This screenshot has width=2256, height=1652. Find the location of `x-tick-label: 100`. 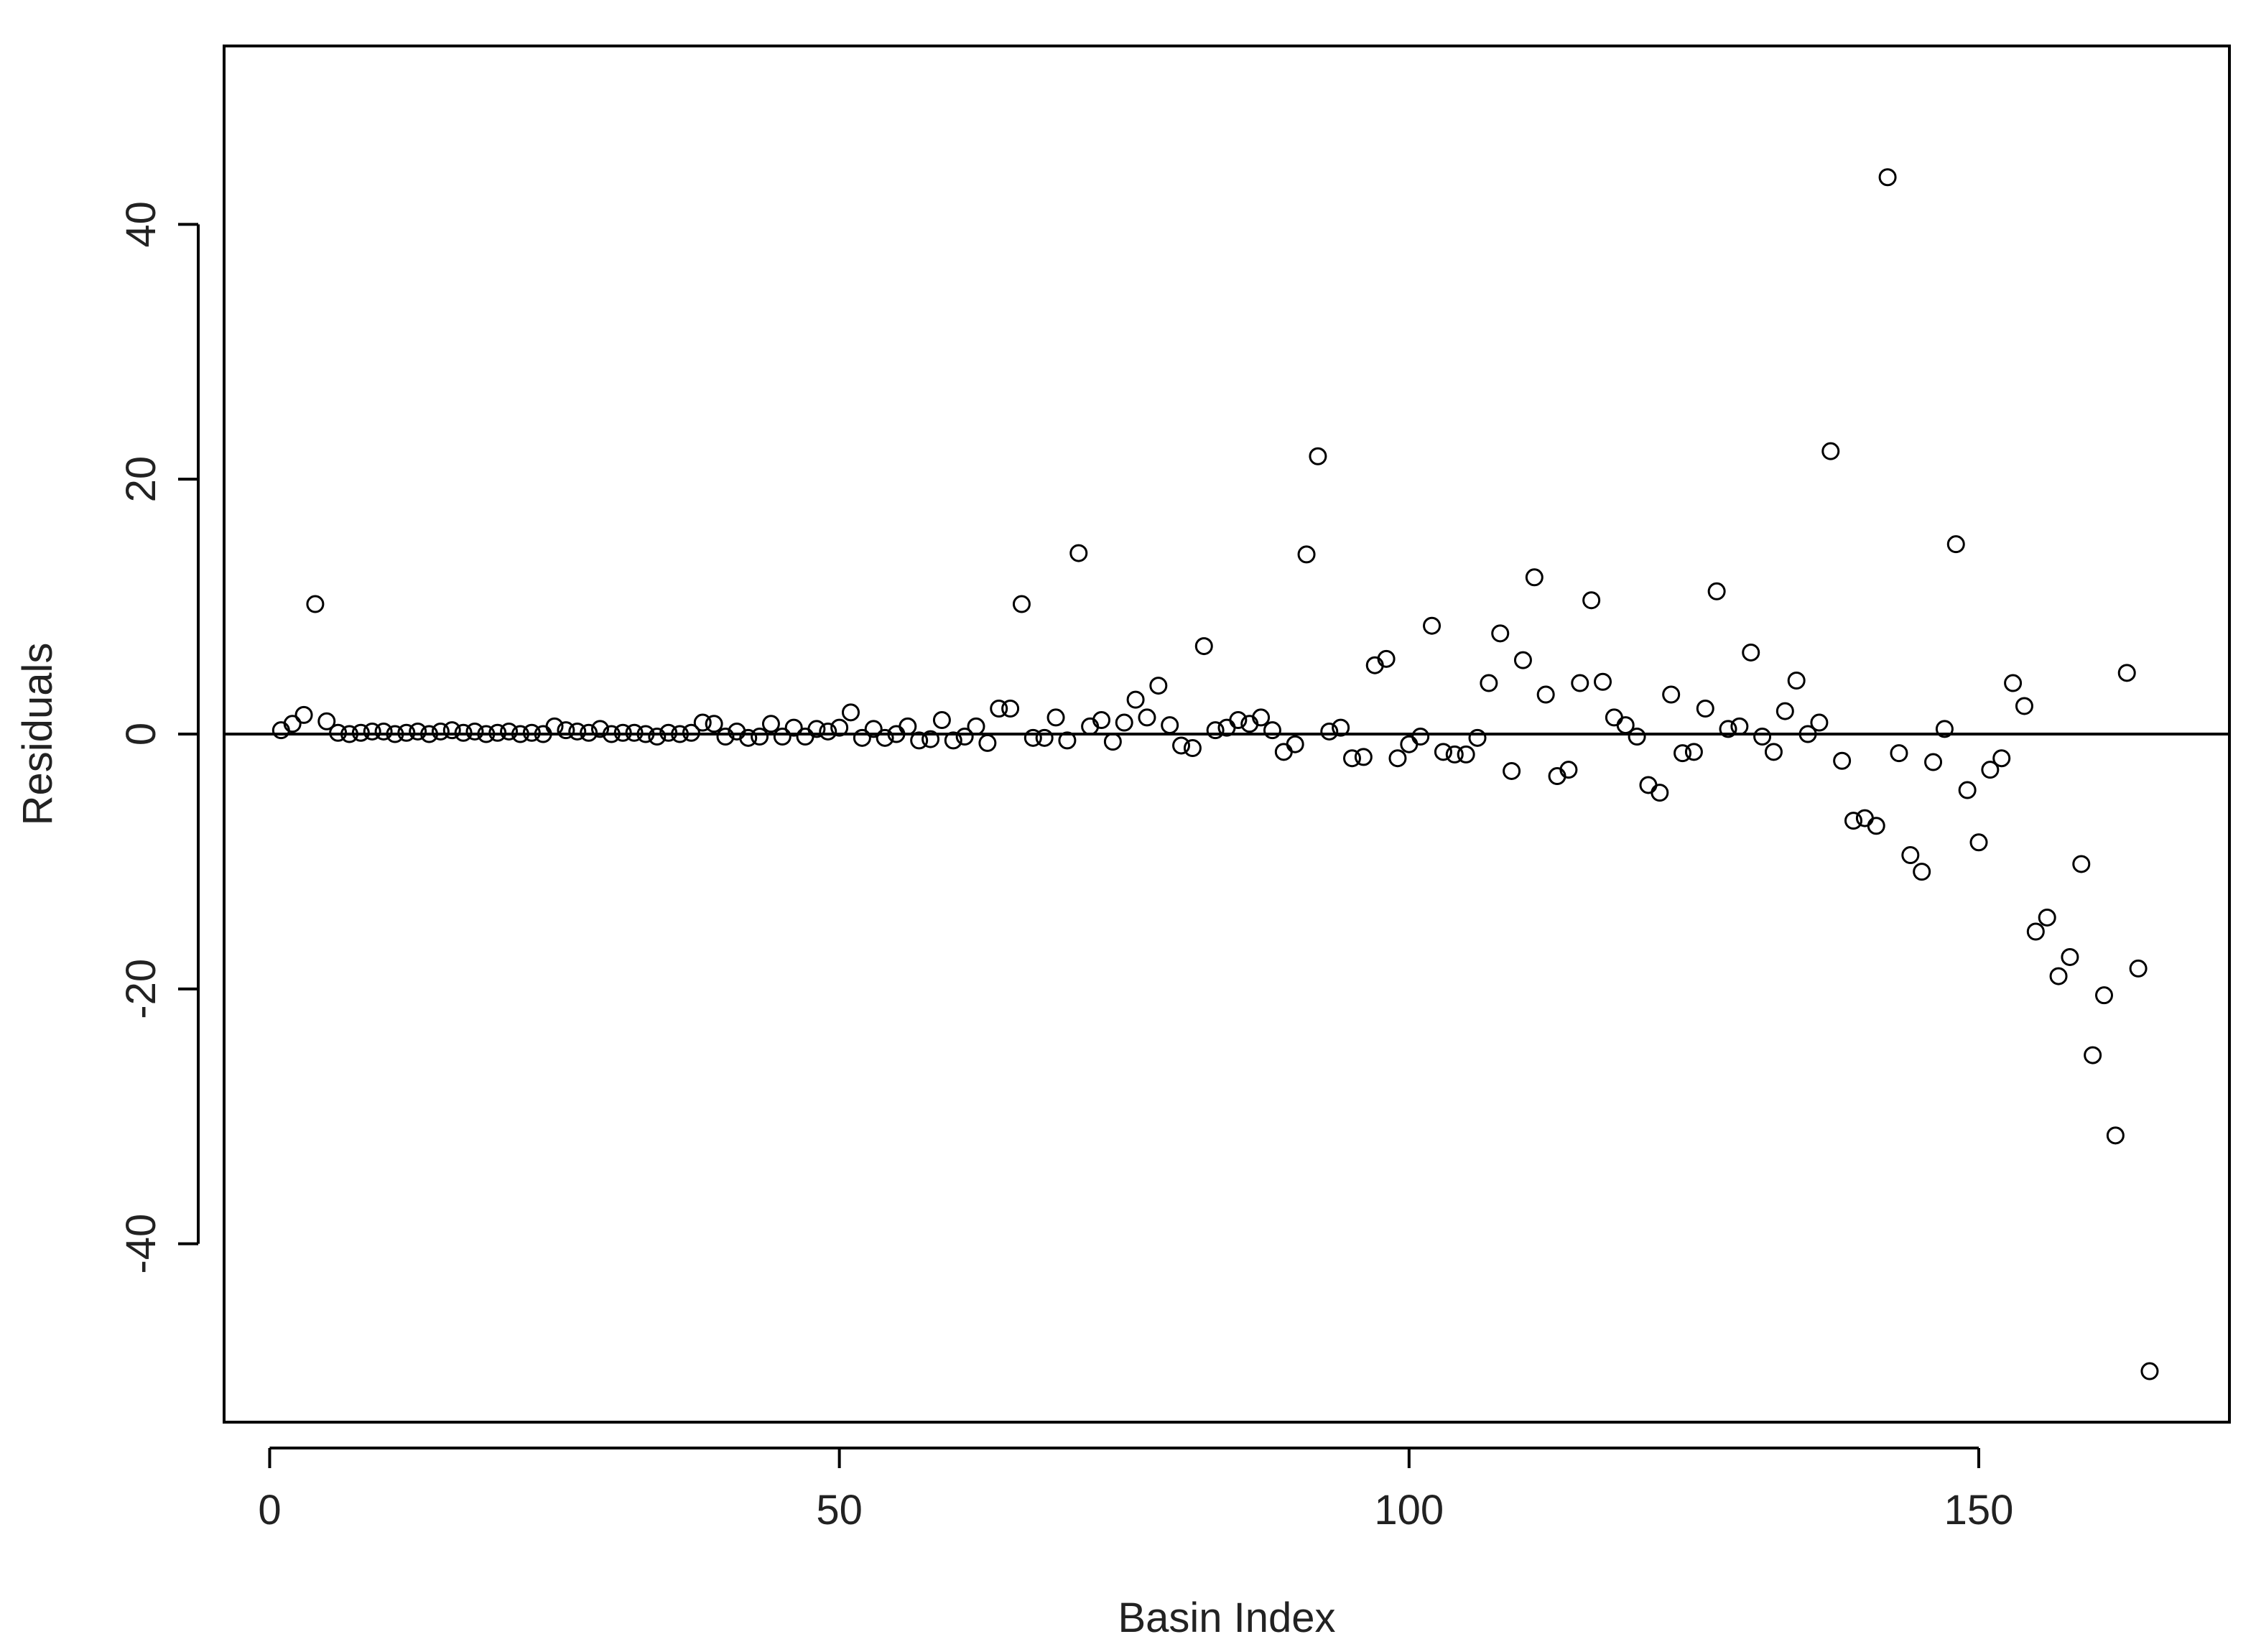

x-tick-label: 100 is located at coordinates (1409, 1510).